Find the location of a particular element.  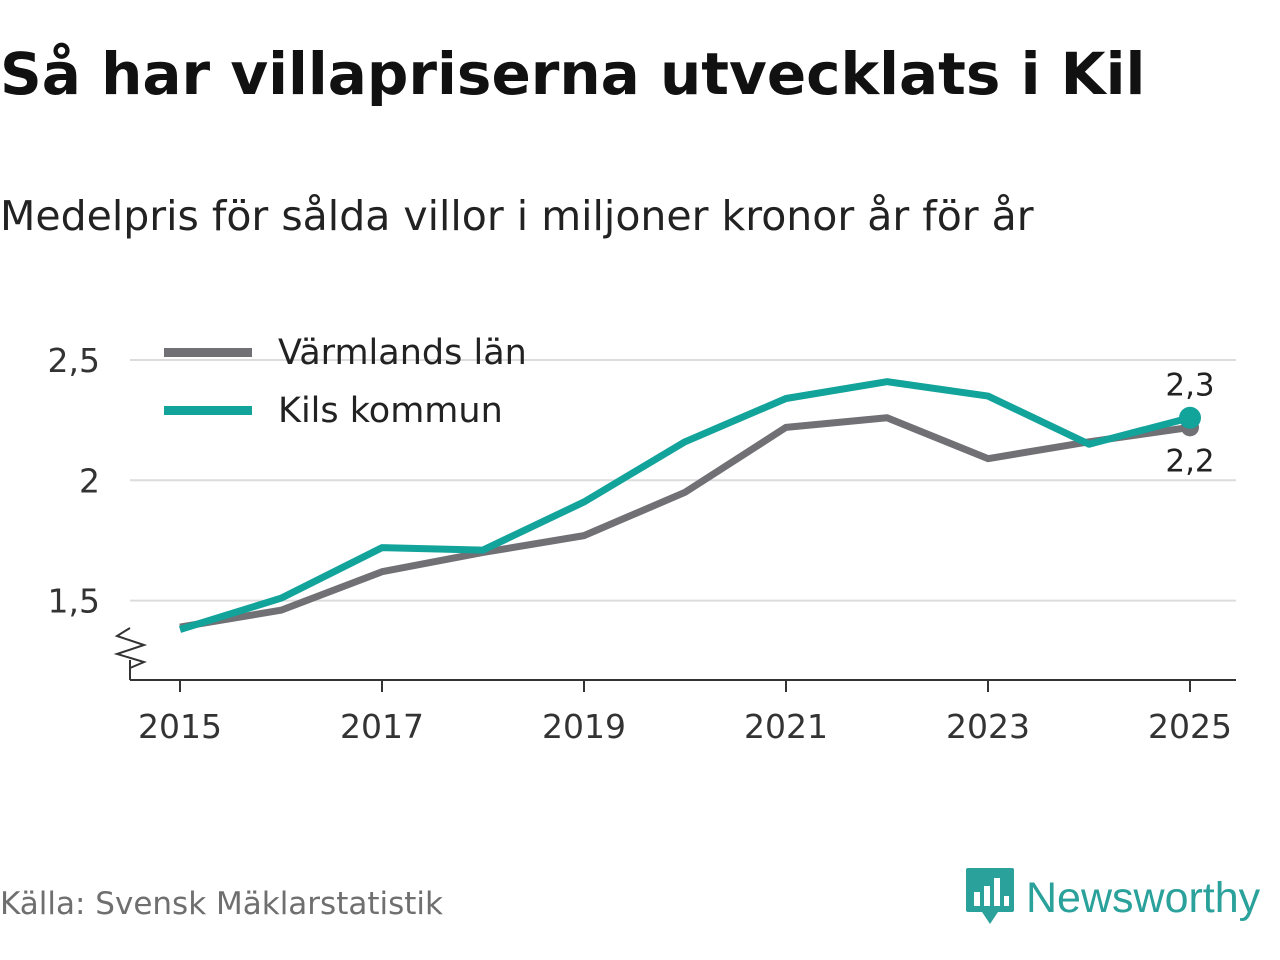

end-labels: 2,3 2,2 is located at coordinates (1189, 424).